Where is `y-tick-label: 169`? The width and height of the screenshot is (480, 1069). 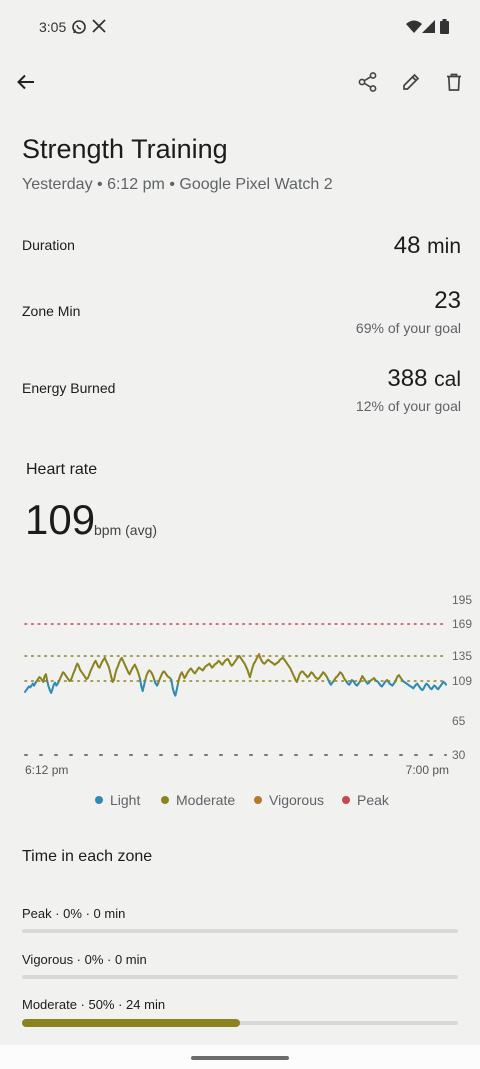
y-tick-label: 169 is located at coordinates (462, 624).